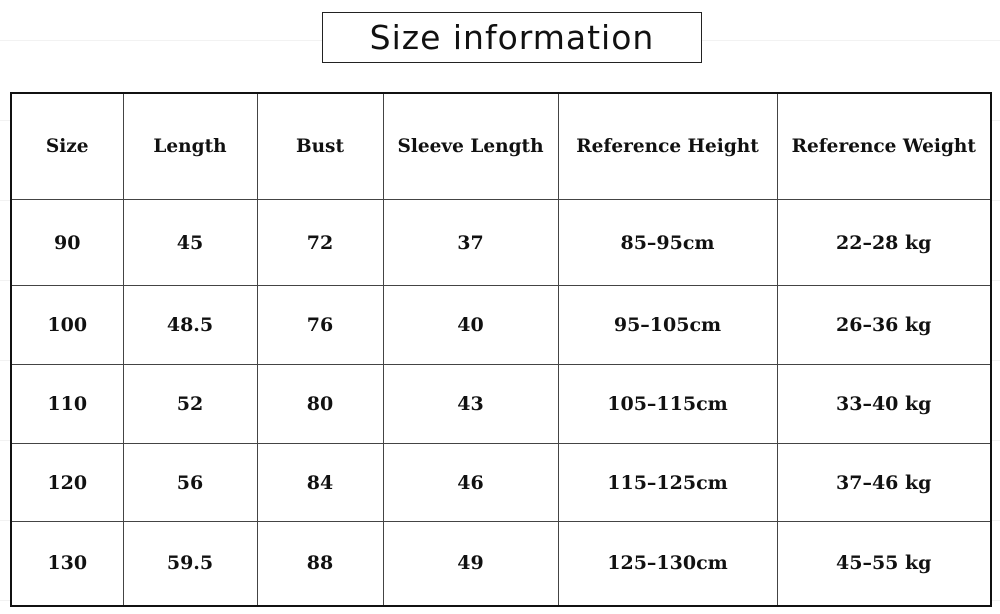 This screenshot has width=1000, height=614. I want to click on cell-reference-weight: 45–55 kg, so click(884, 563).